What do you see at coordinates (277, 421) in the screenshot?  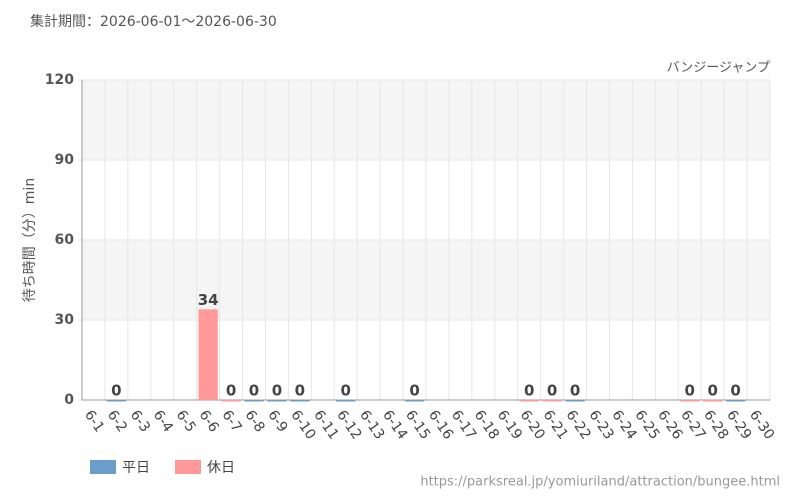 I see `x-tick-label: 6-9` at bounding box center [277, 421].